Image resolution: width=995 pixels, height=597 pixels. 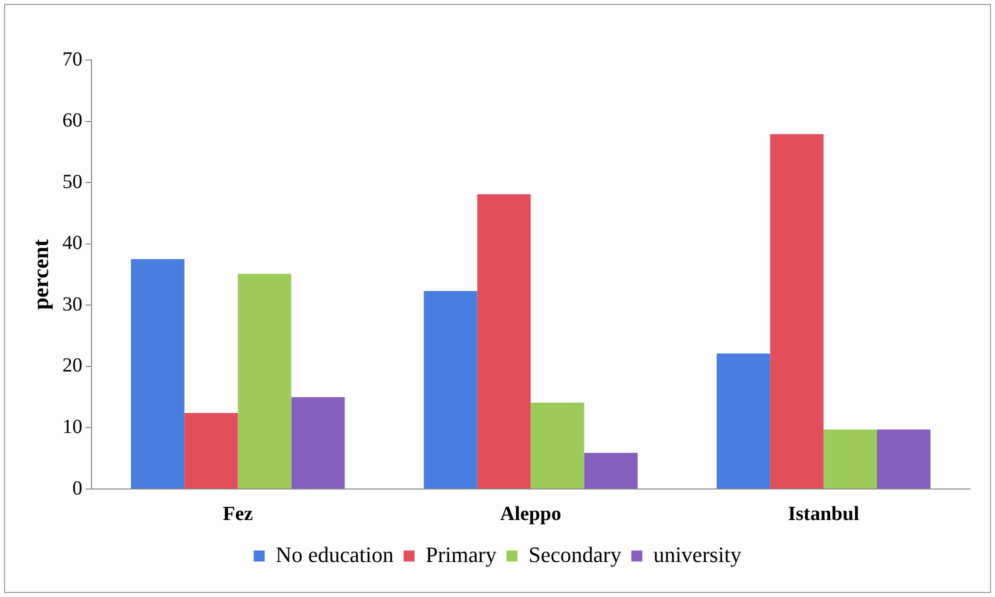 I want to click on y-tick-label: 50, so click(x=72, y=181).